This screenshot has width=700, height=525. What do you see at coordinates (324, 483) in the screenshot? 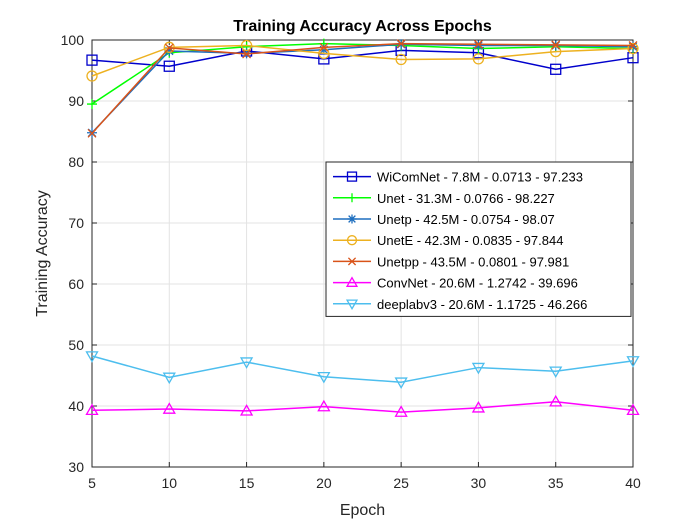
I see `x-tick-label: 20` at bounding box center [324, 483].